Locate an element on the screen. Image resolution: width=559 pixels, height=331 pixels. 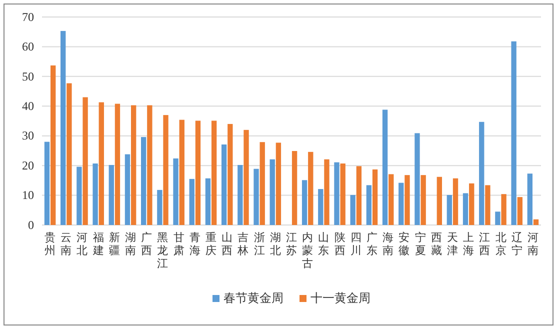
x-tick-label: 湖南 is located at coordinates (130, 244).